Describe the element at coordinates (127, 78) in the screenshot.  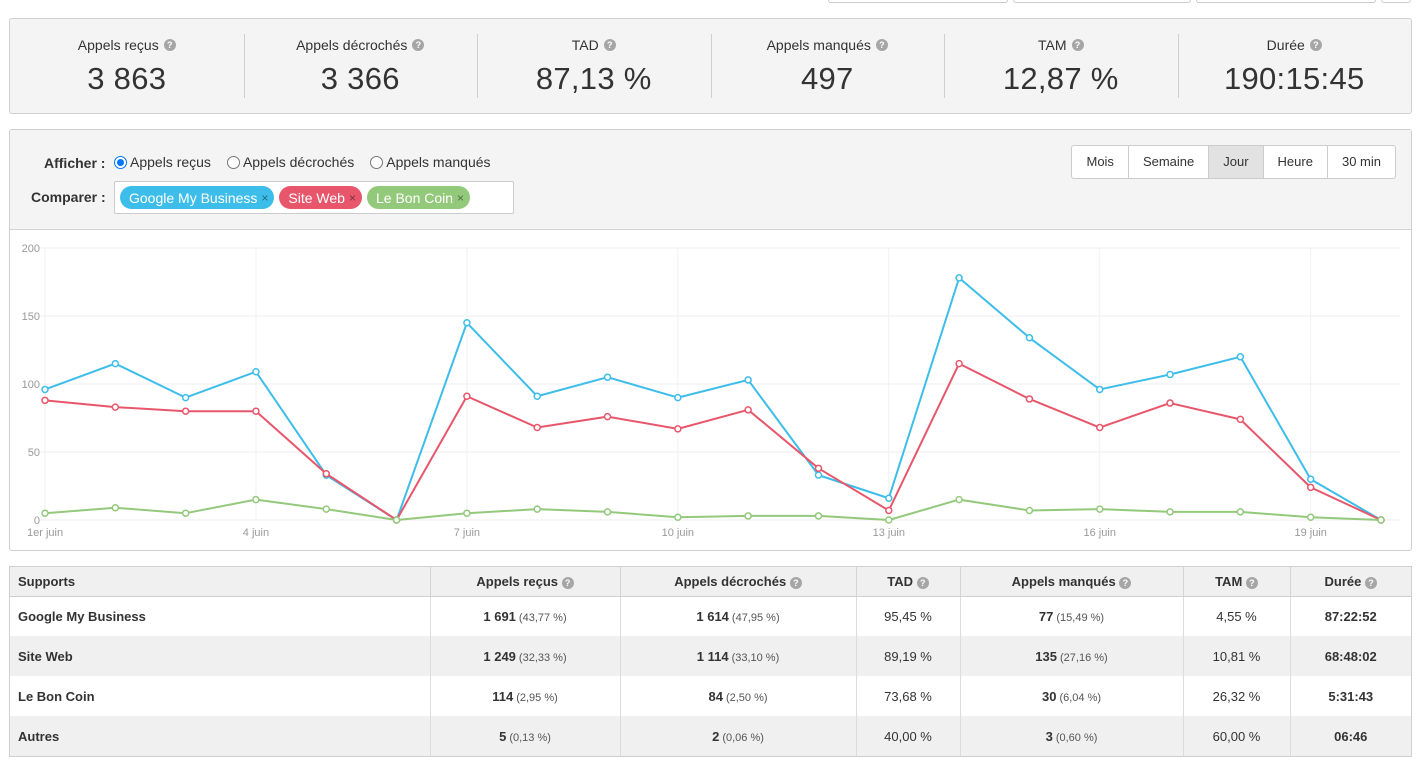
I see `kpi-value: 3 863` at that location.